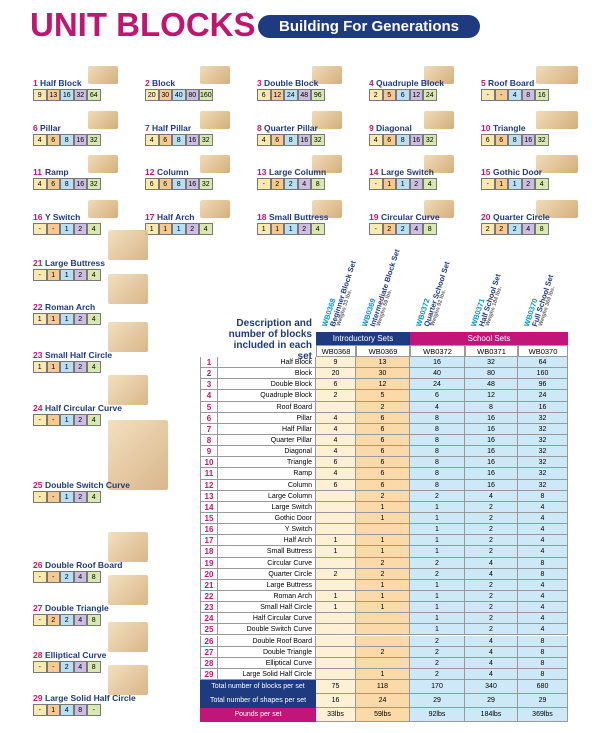  I want to click on total-cell: 24, so click(383, 701).